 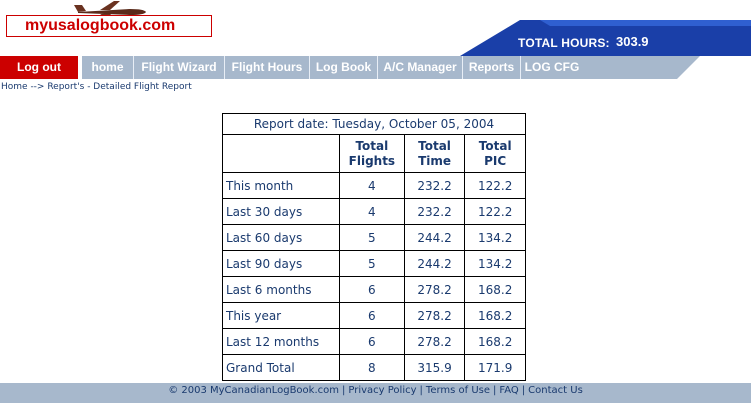 I want to click on row-label: Grand Total, so click(x=281, y=367).